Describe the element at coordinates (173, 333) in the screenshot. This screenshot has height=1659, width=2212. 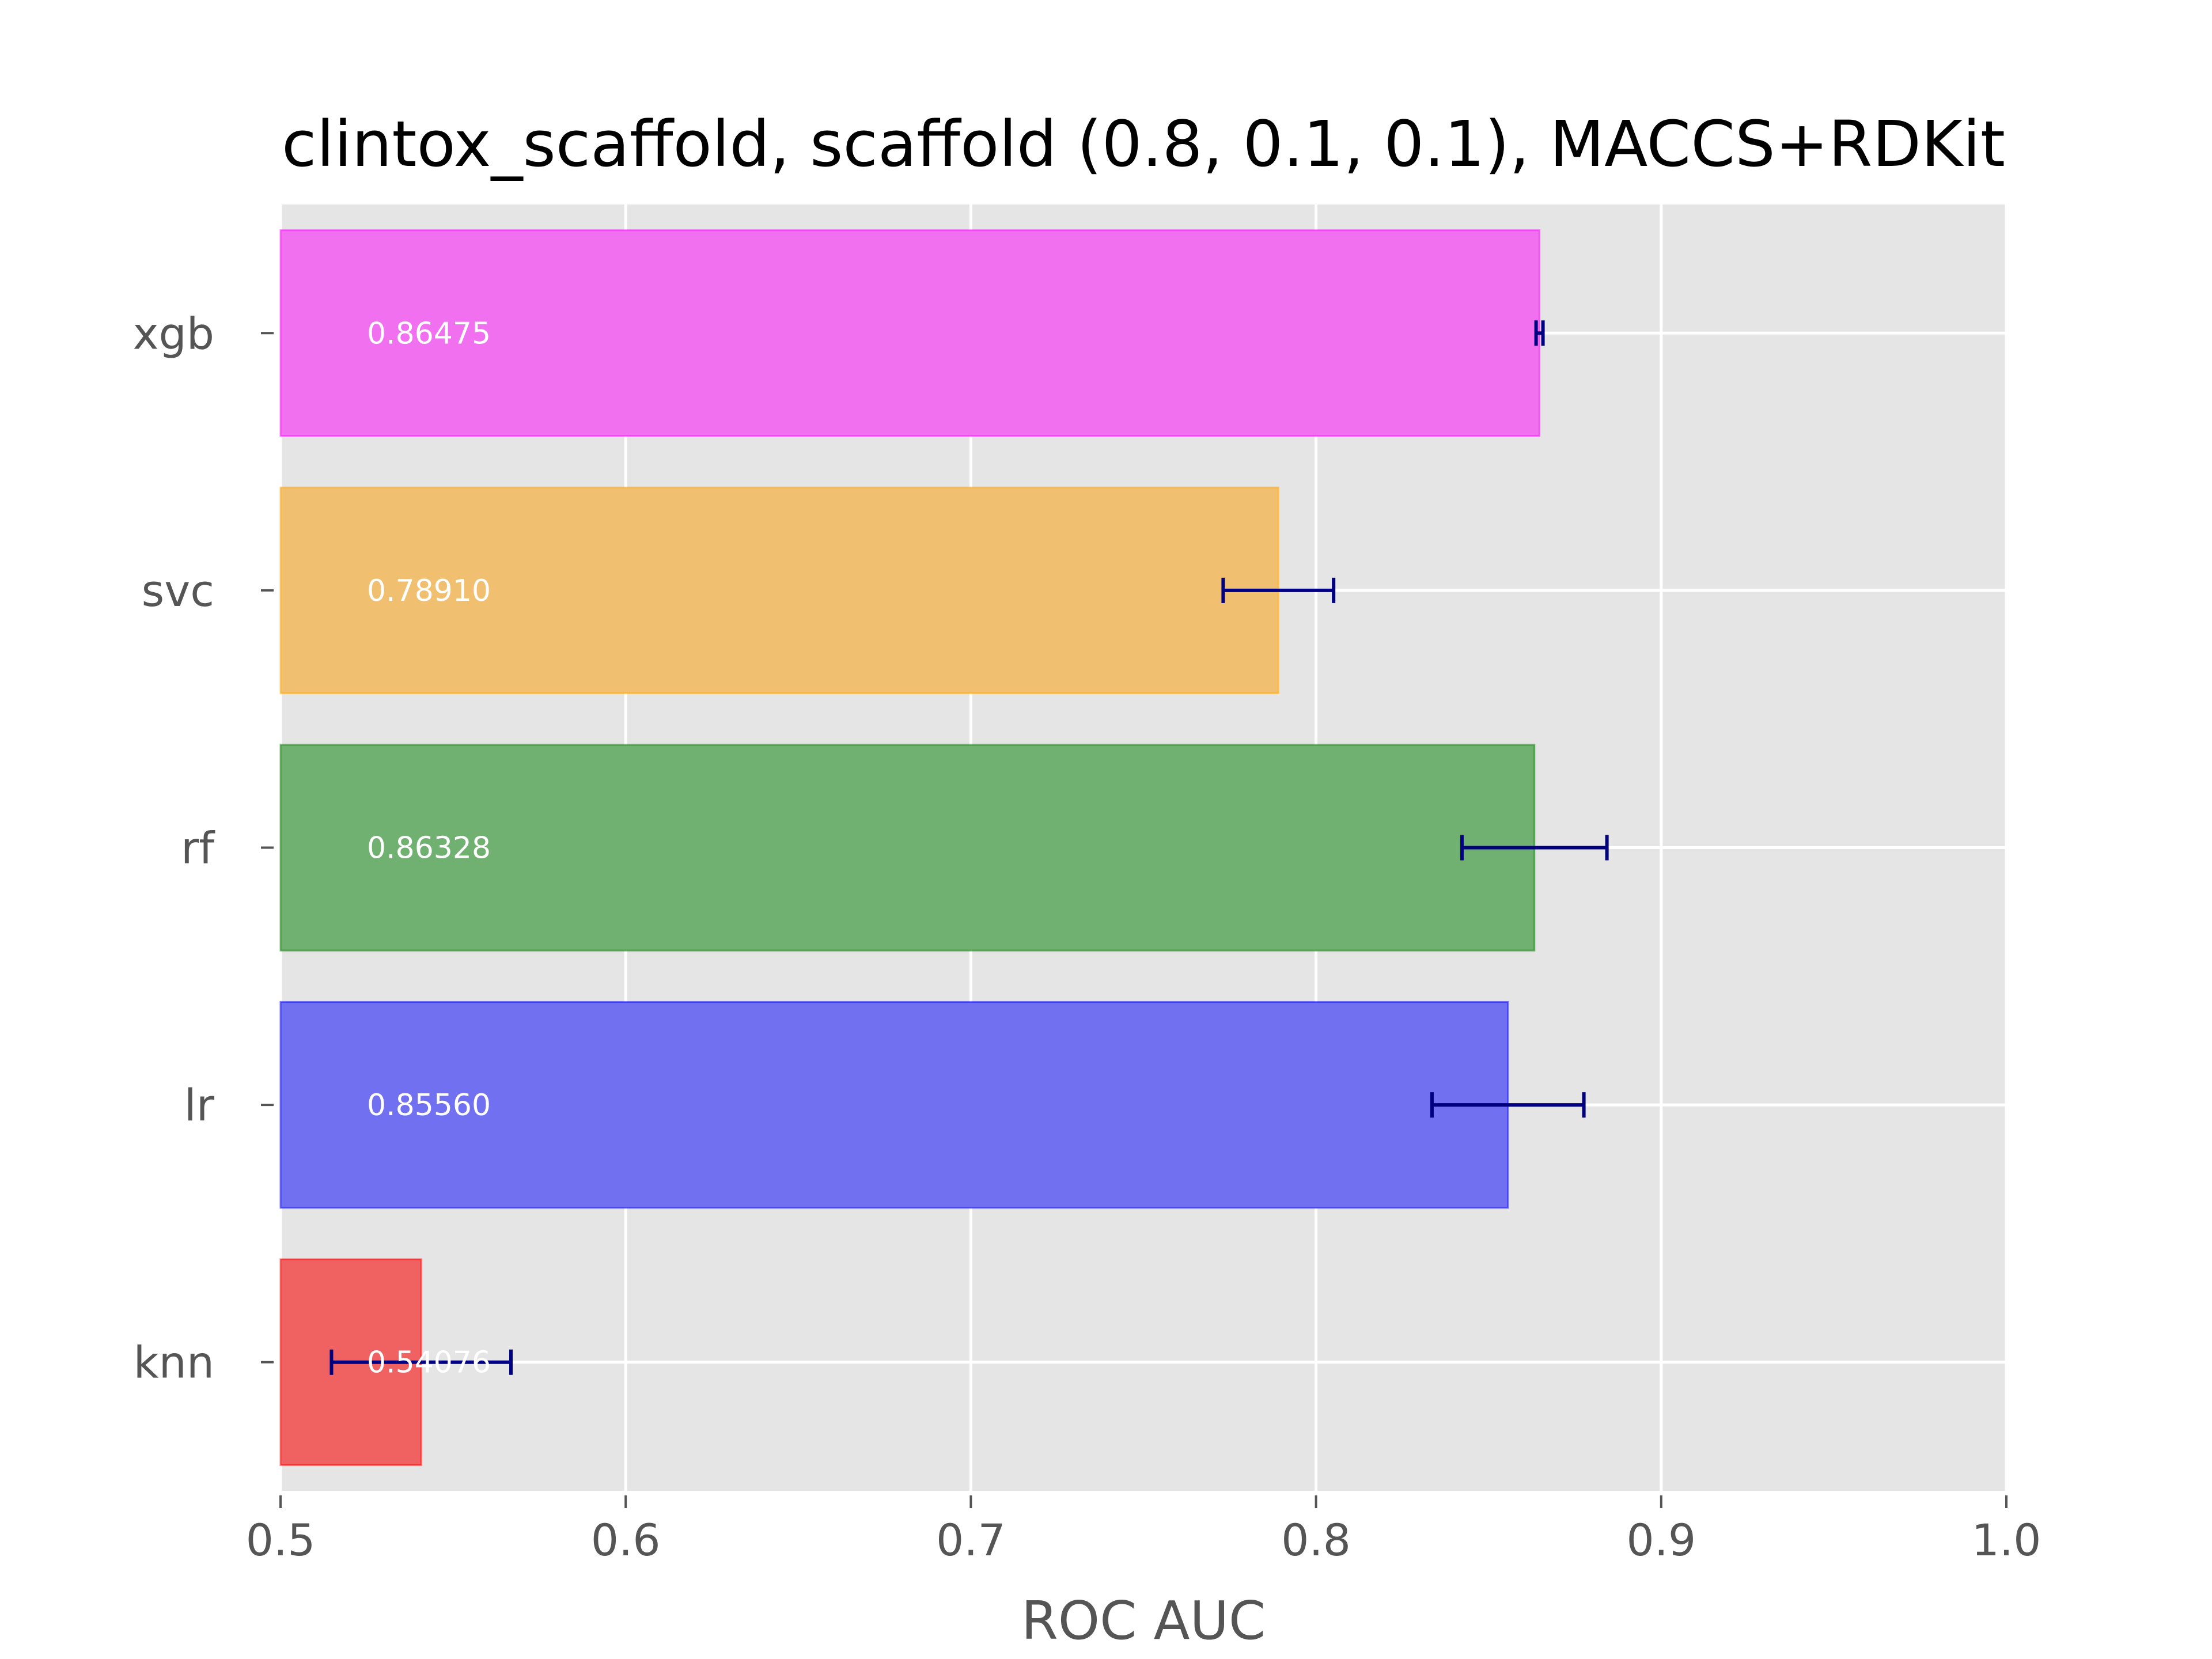
I see `y-tick-label-xgb: xgb` at that location.